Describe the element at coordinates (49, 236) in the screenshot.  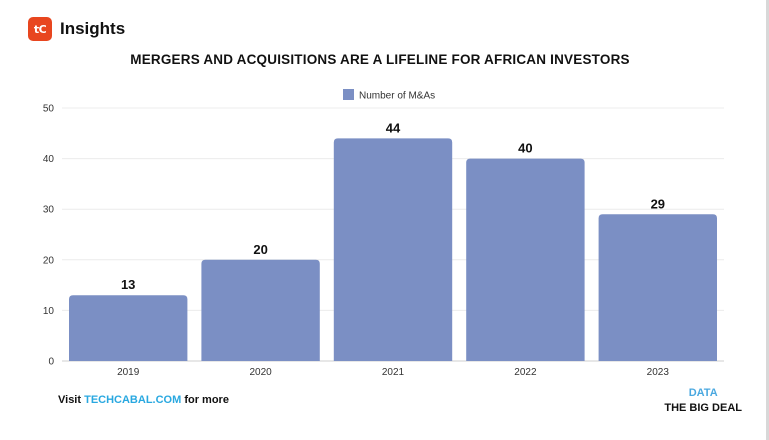
I see `y-axis: 0 10 20 30 40 50` at that location.